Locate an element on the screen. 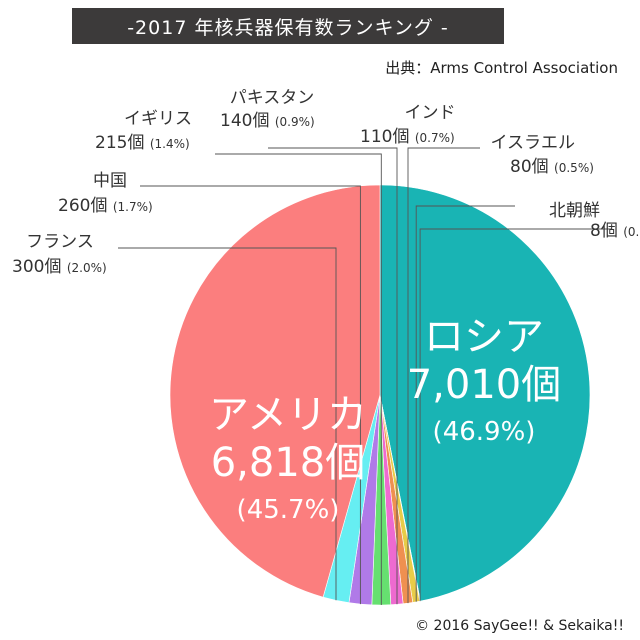 The height and width of the screenshot is (640, 640). label-uk-value: 215個 (1.4%) is located at coordinates (142, 143).